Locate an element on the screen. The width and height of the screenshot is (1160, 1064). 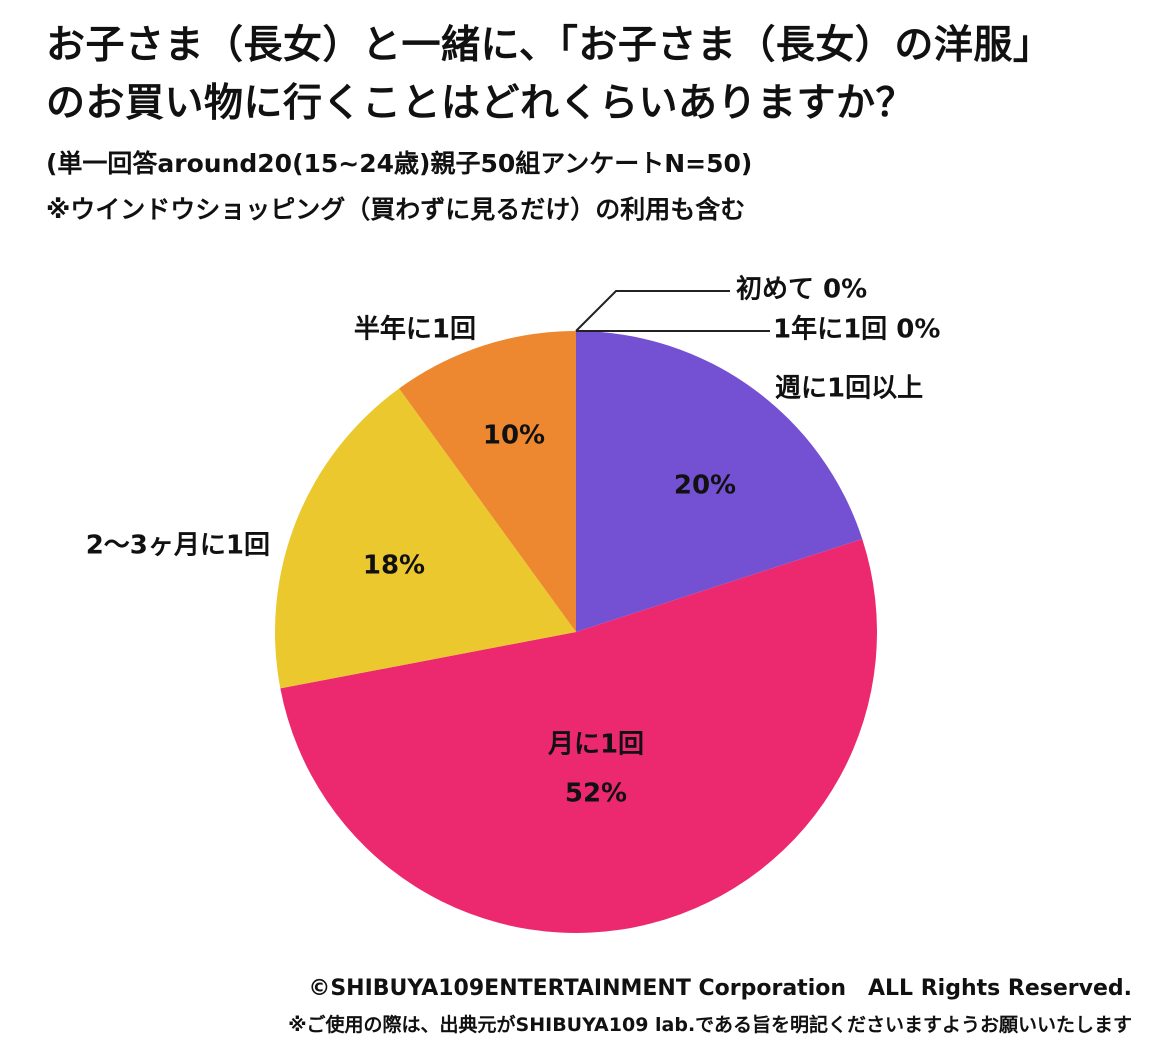
chart-subtitle-line-2: ※ウインドウショッピング（買わずに見るだけ）の利用も含む is located at coordinates (396, 209).